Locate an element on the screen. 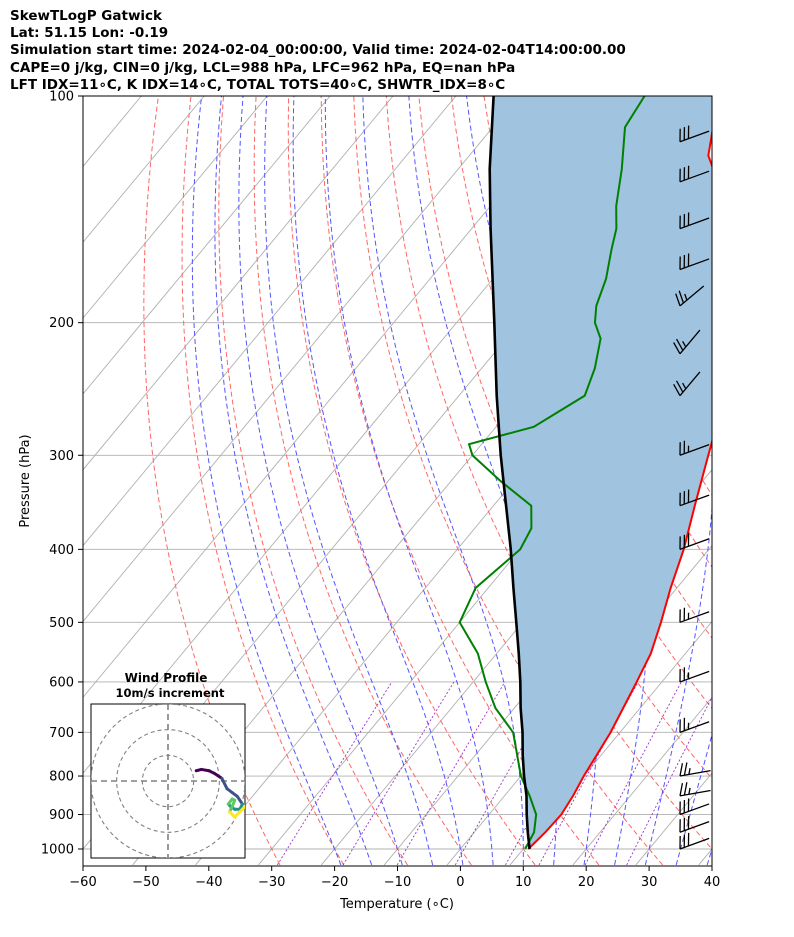  x-tick-label: −20 is located at coordinates (334, 882).